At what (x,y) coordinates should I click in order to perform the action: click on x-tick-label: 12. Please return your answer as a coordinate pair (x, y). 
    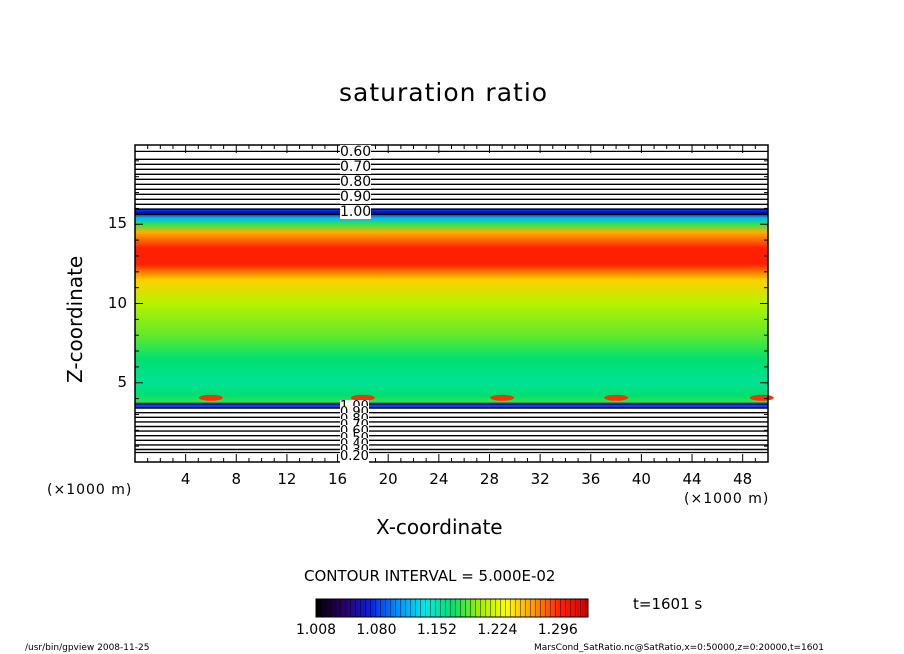
    Looking at the image, I should click on (287, 479).